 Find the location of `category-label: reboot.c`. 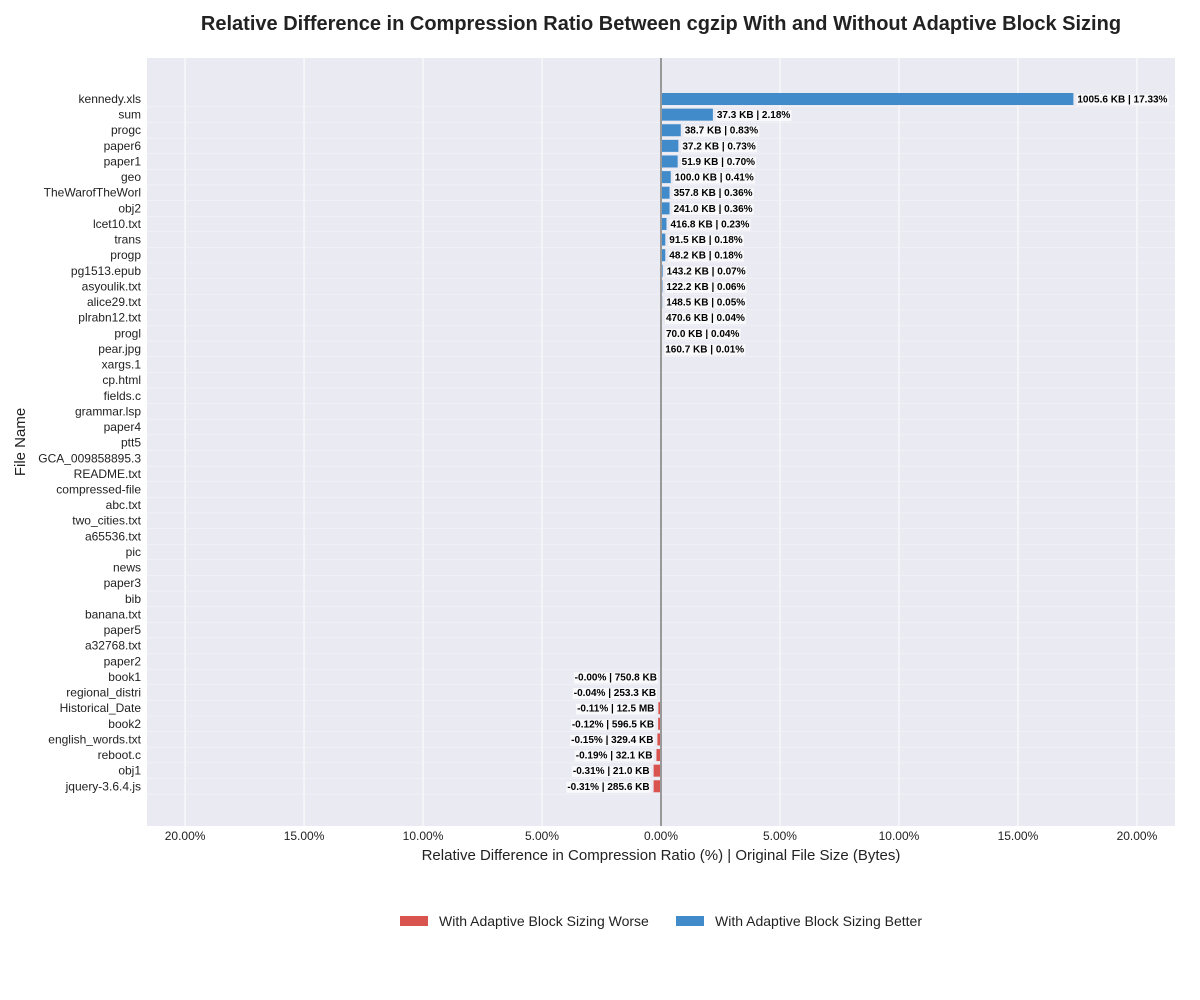

category-label: reboot.c is located at coordinates (119, 755).